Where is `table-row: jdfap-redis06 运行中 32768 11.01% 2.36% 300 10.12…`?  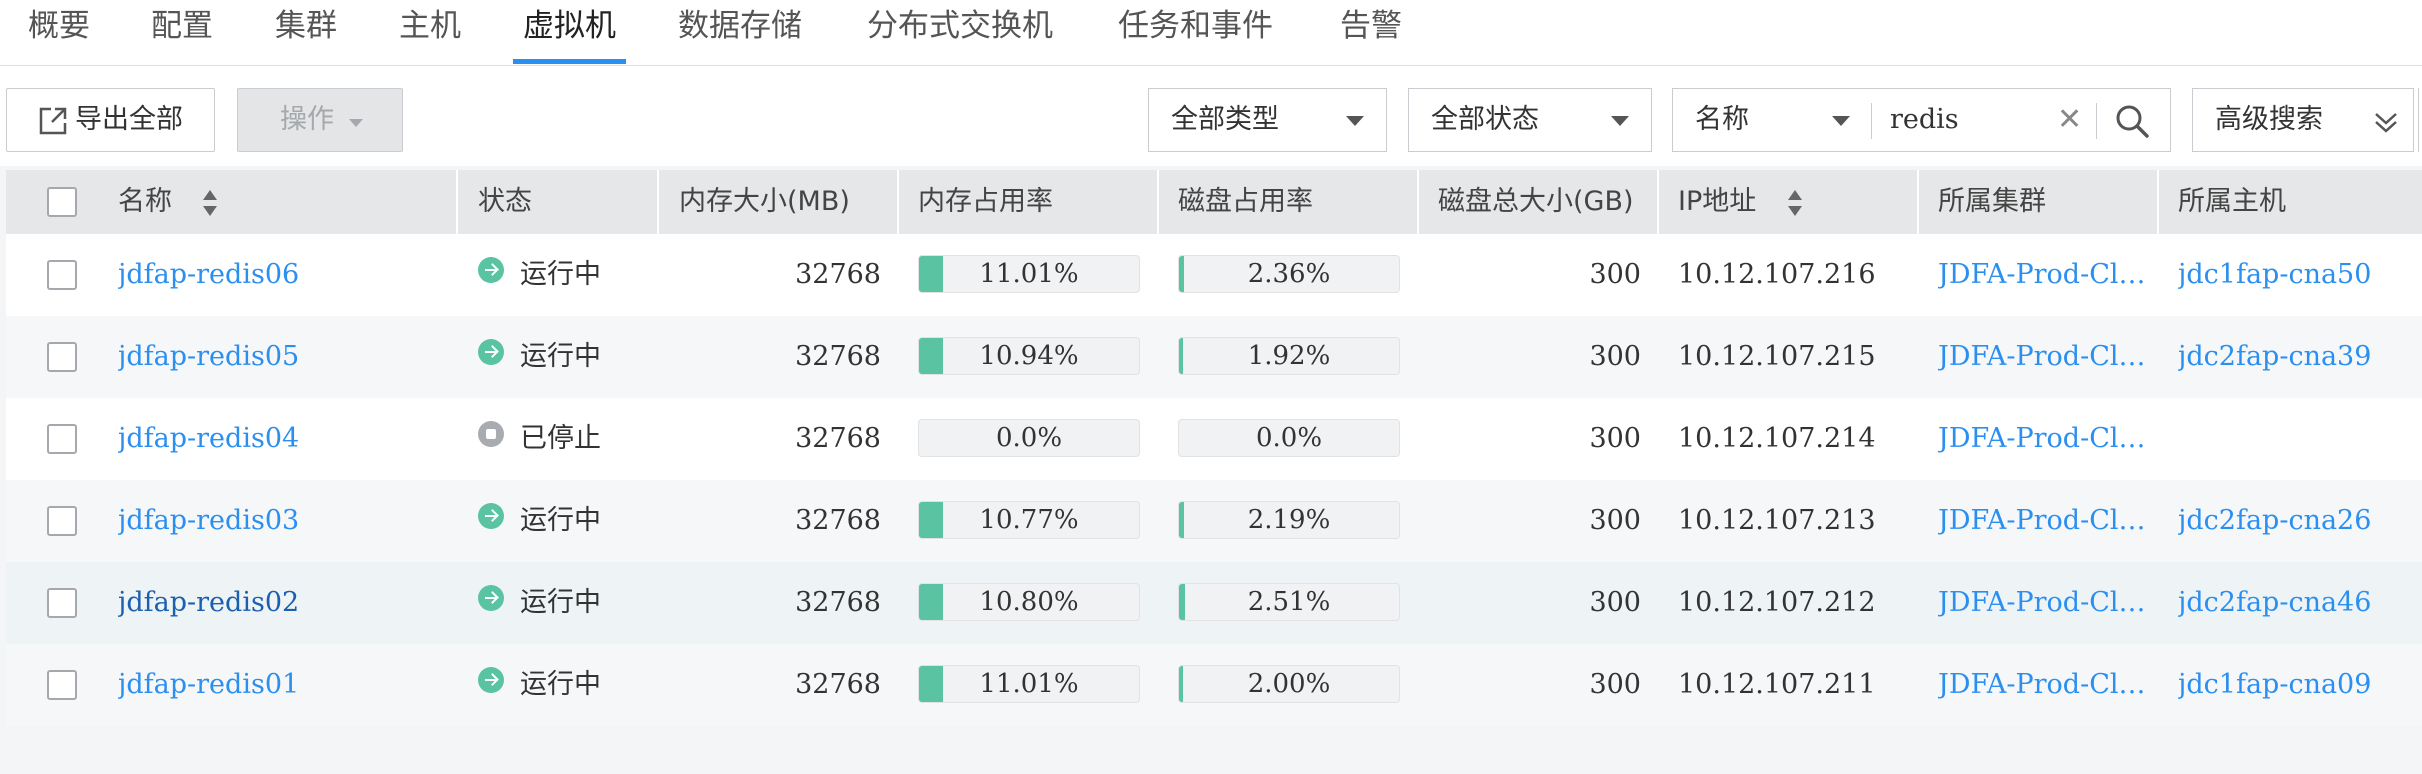 table-row: jdfap-redis06 运行中 32768 11.01% 2.36% 300 10.12… is located at coordinates (1214, 275).